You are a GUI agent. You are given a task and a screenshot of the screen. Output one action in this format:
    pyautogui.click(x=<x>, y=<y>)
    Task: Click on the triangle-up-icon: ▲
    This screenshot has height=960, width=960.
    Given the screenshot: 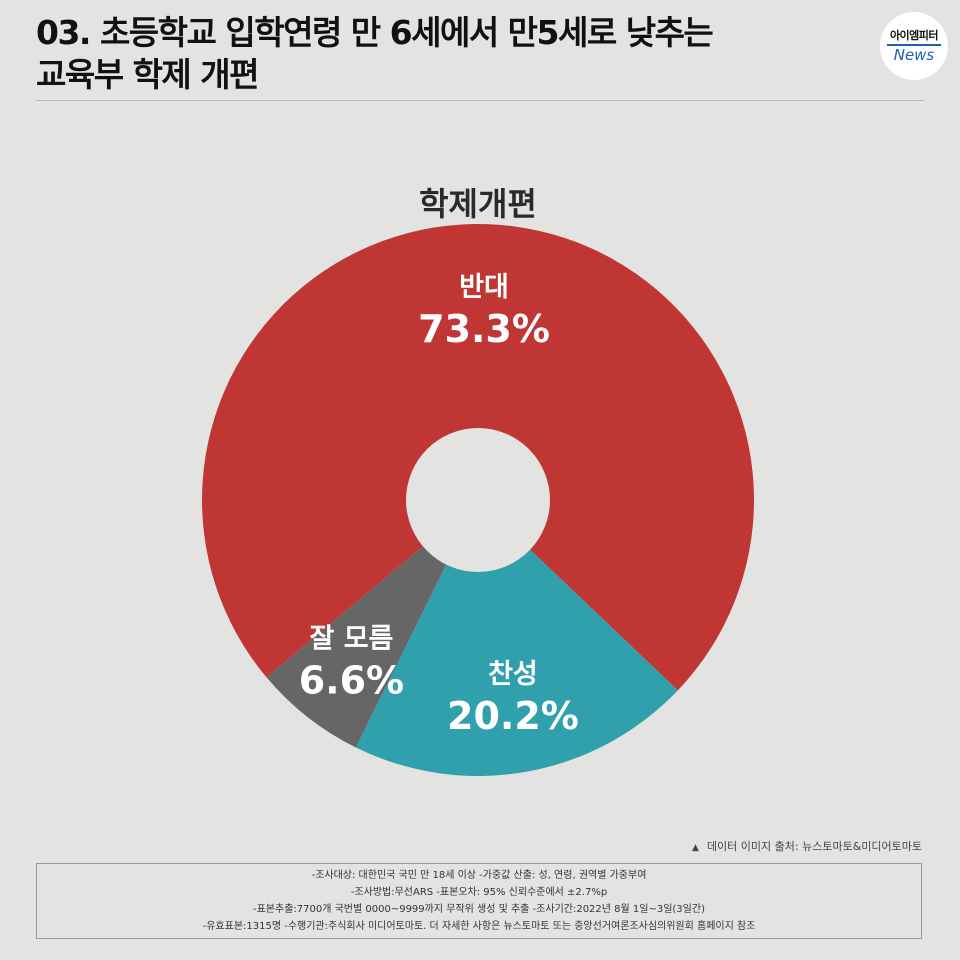 What is the action you would take?
    pyautogui.click(x=695, y=848)
    